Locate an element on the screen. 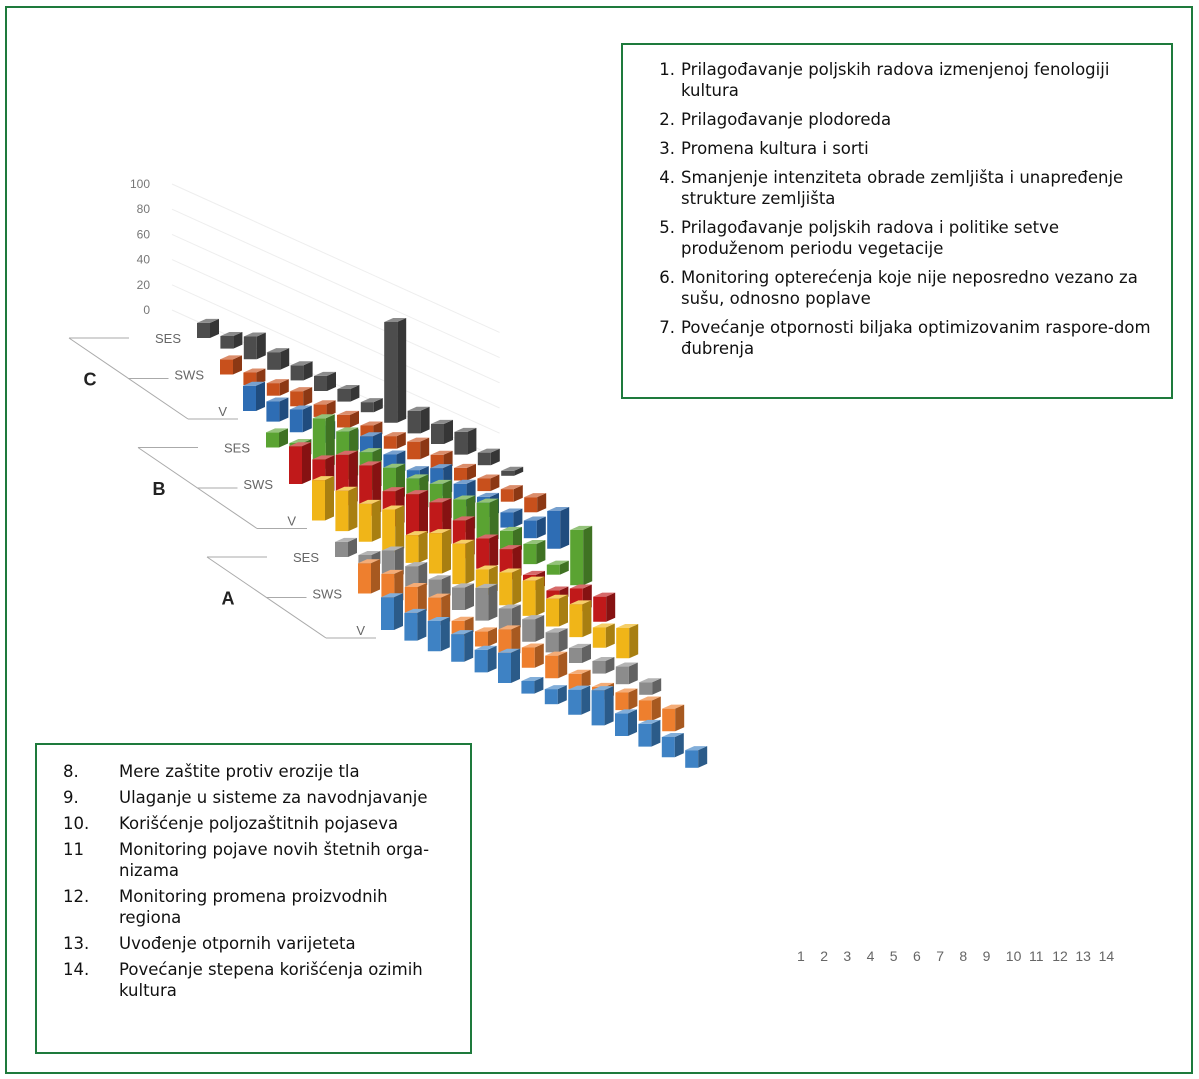 The height and width of the screenshot is (1079, 1199). legend-bottom-item-6: 13. Uvođenje otpornih varijeteta is located at coordinates (256, 943).